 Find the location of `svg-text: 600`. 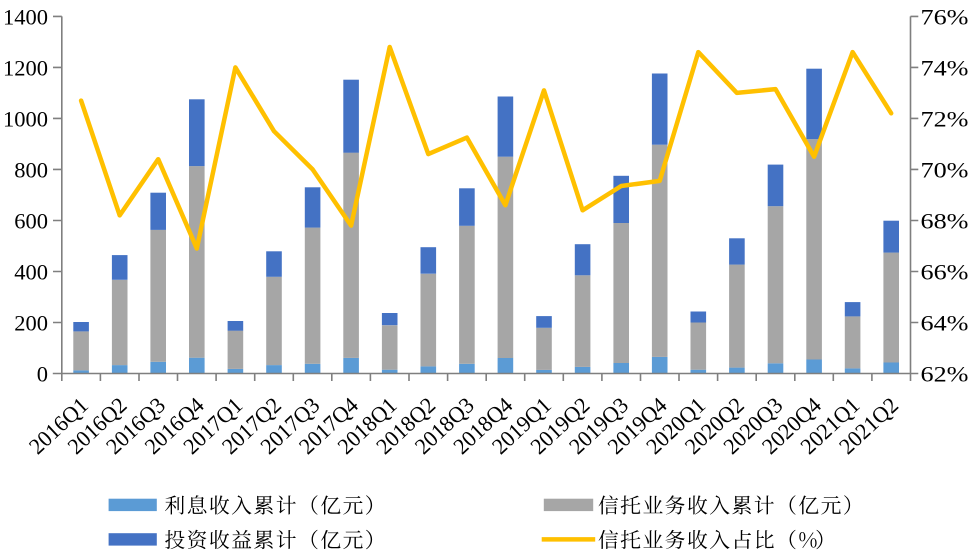

svg-text: 600 is located at coordinates (31, 221).